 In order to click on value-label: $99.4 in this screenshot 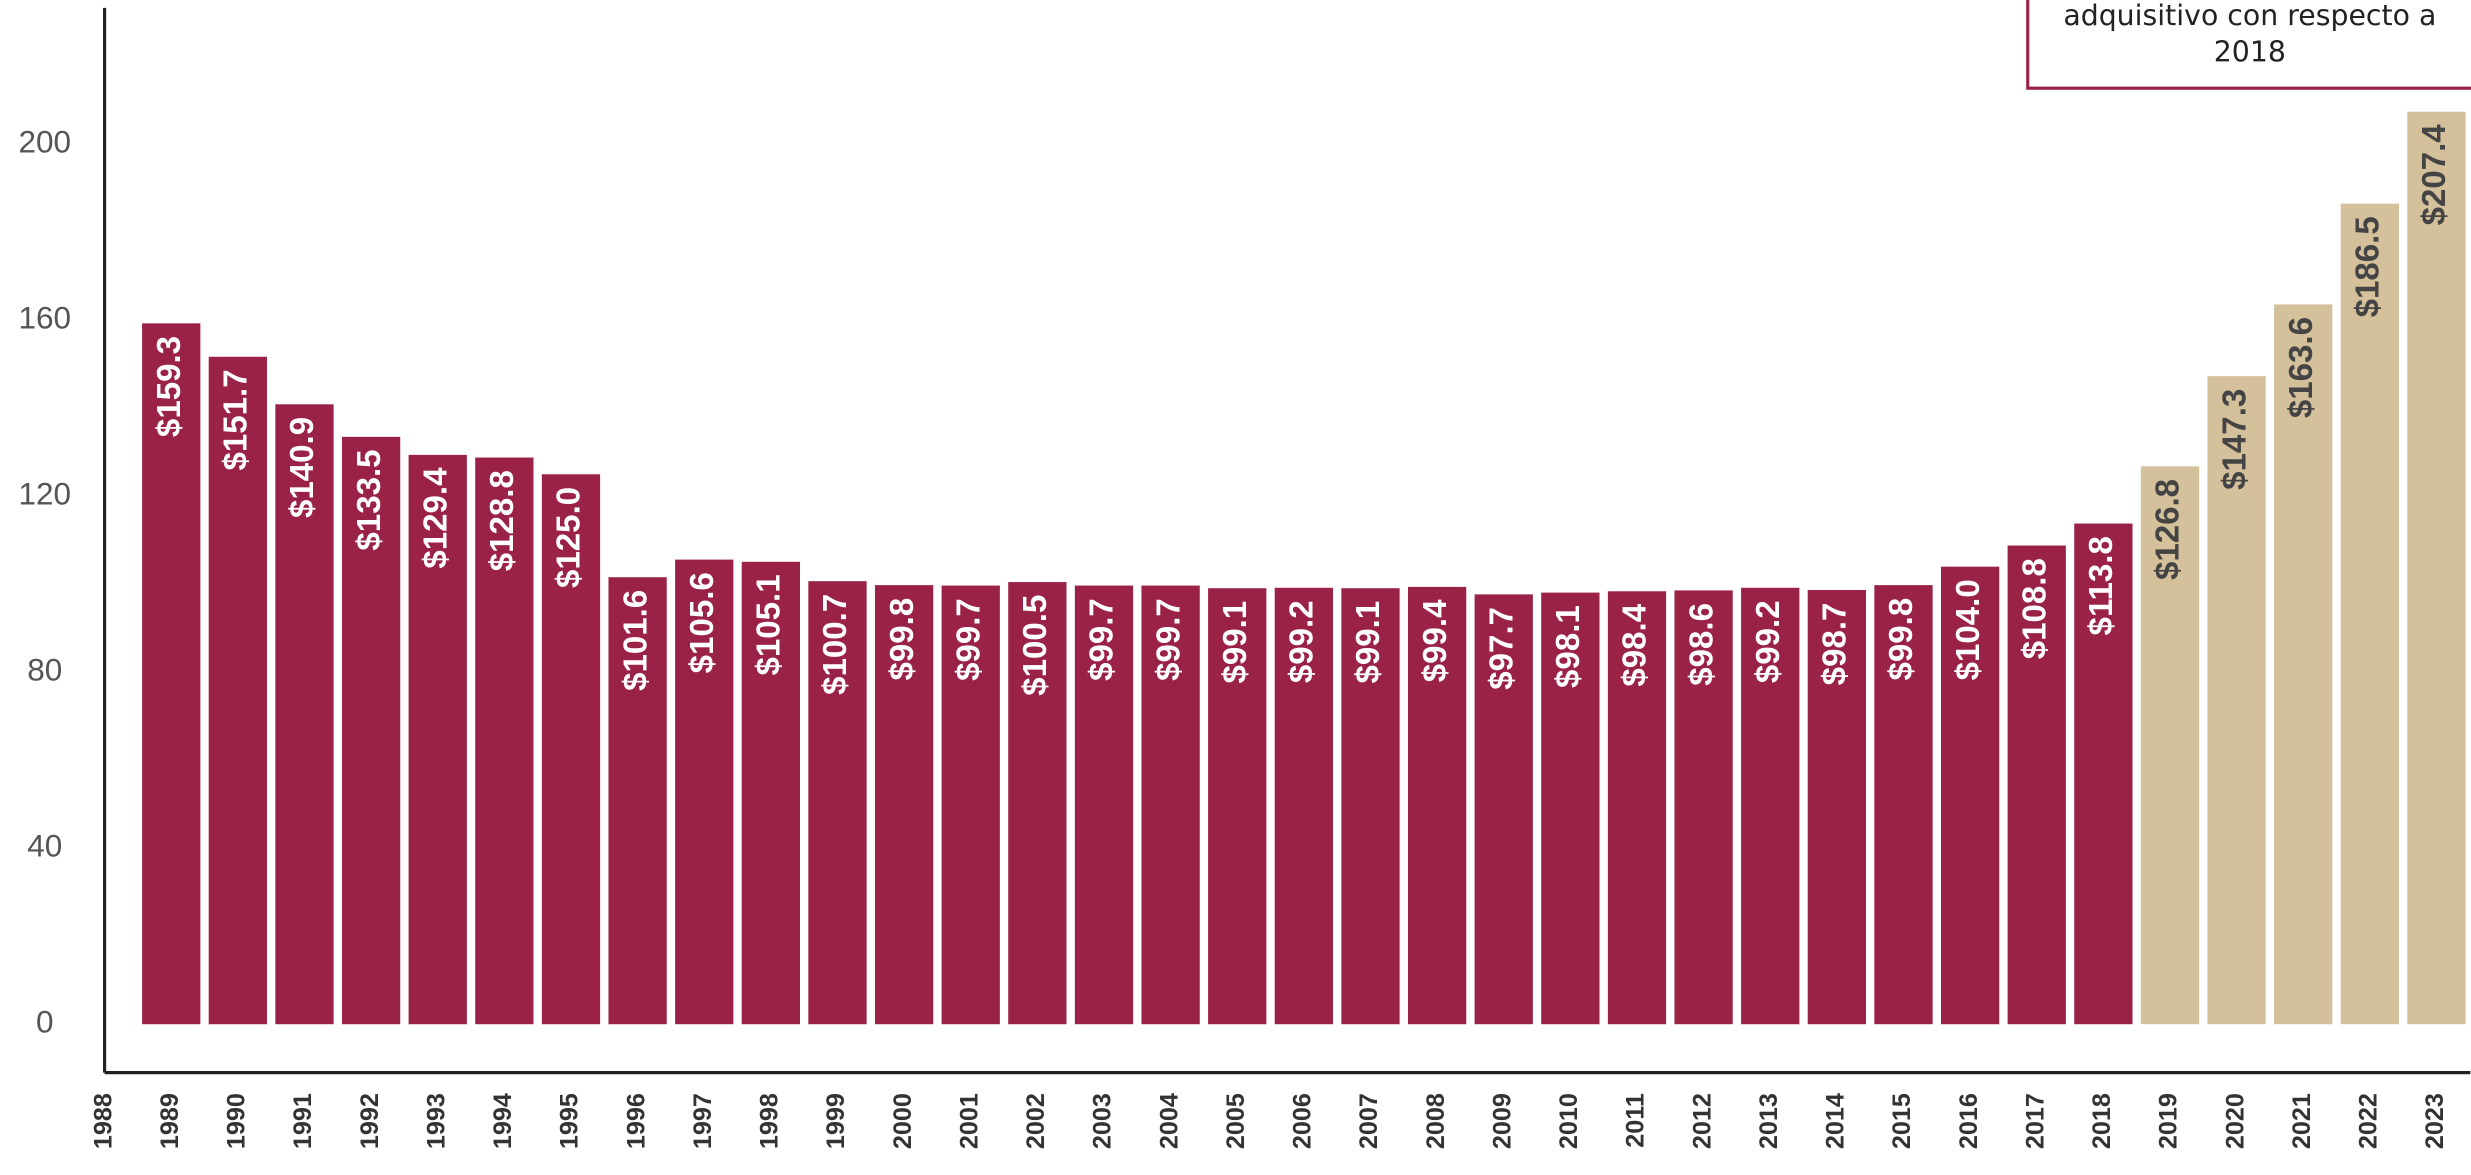, I will do `click(1435, 640)`.